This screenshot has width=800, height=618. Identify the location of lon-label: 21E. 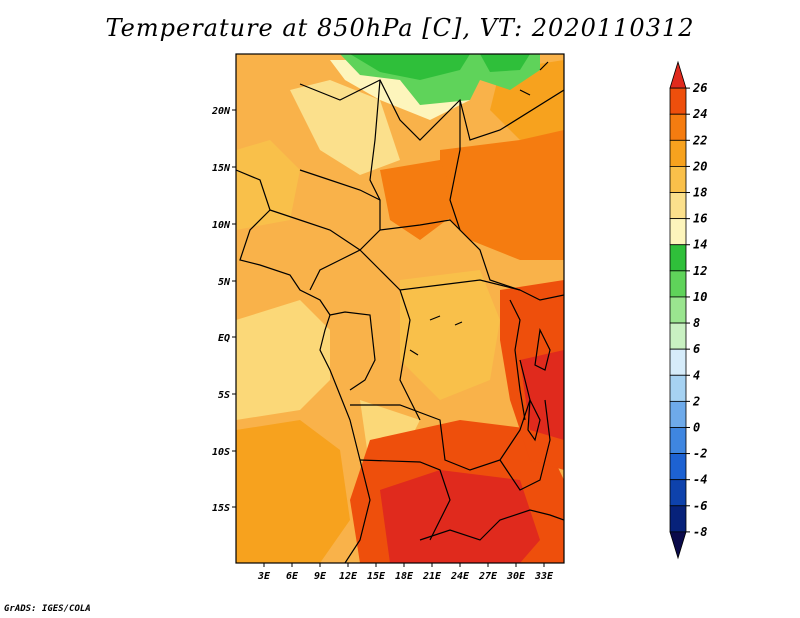
(432, 576).